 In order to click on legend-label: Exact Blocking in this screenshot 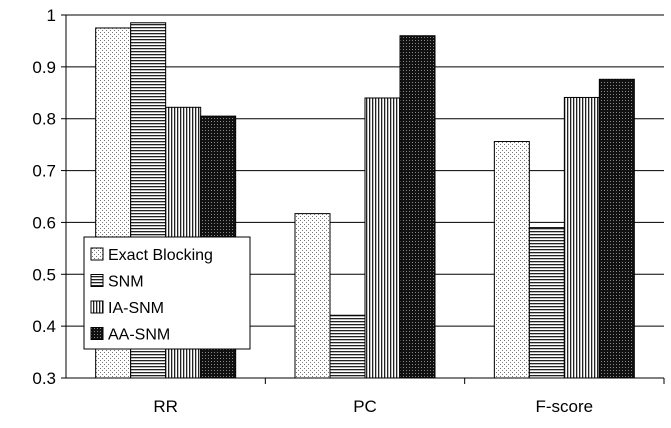, I will do `click(160, 255)`.